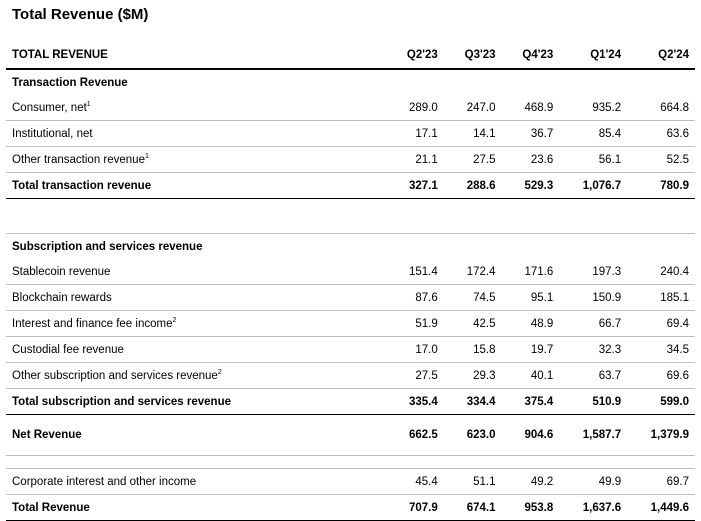 The width and height of the screenshot is (701, 521). What do you see at coordinates (661, 375) in the screenshot?
I see `value-cell: 69.6` at bounding box center [661, 375].